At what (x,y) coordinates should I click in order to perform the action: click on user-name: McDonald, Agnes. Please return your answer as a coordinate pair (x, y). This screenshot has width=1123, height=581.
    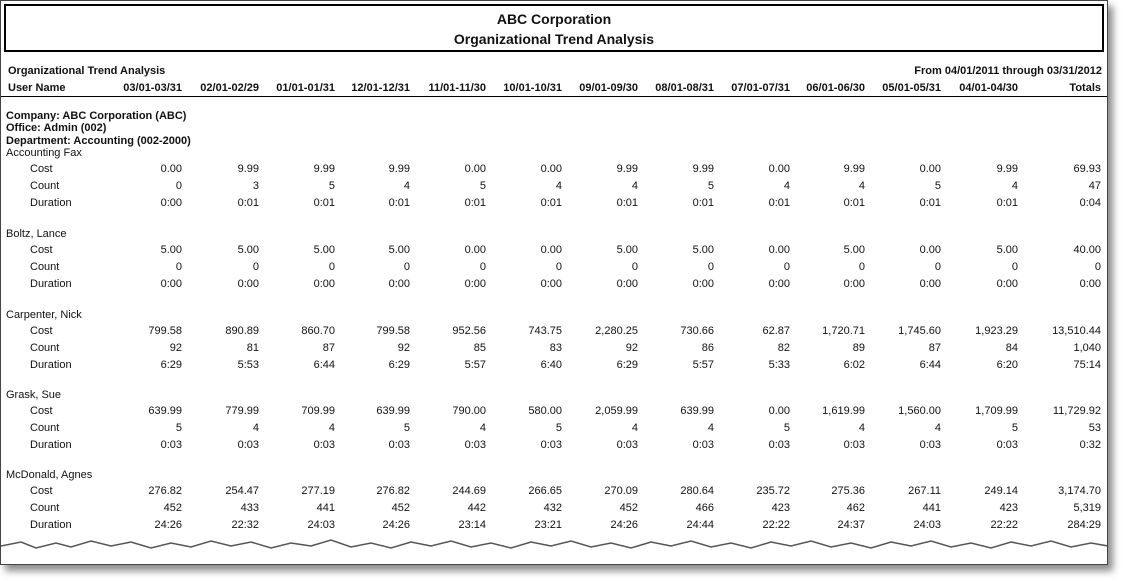
    Looking at the image, I should click on (49, 475).